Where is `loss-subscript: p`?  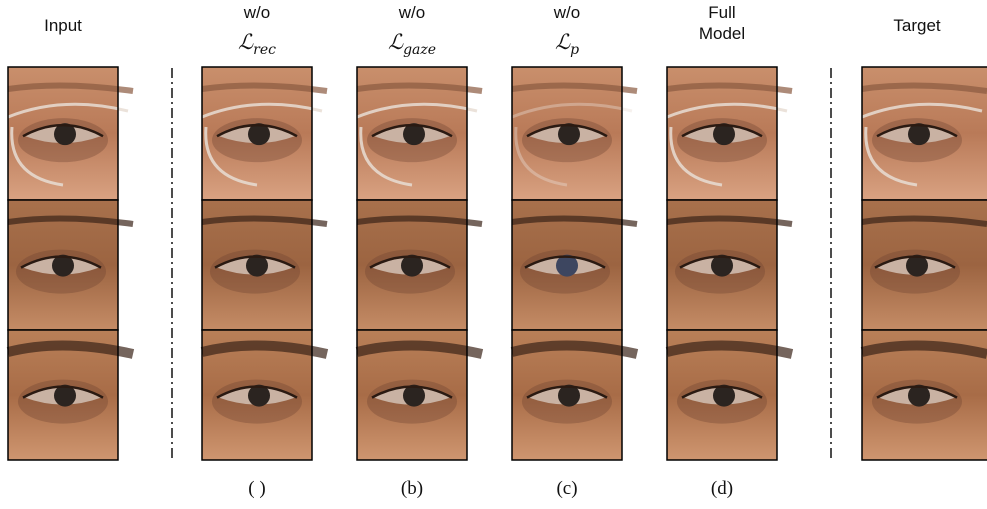 loss-subscript: p is located at coordinates (574, 50).